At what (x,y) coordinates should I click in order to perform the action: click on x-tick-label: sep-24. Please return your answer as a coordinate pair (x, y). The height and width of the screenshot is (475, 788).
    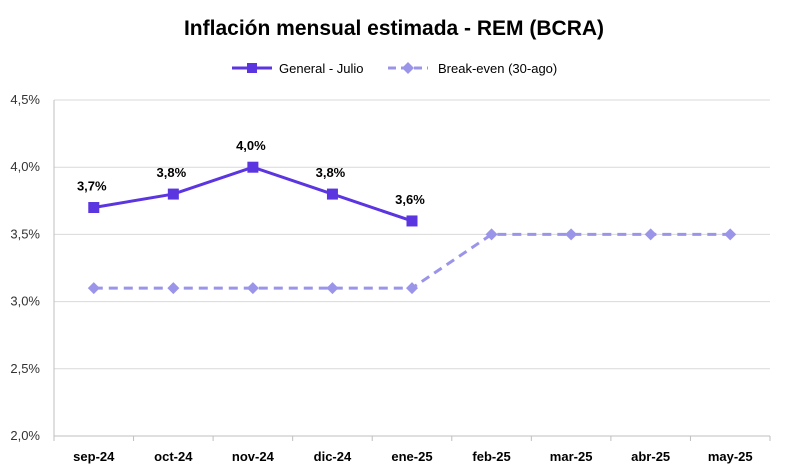
    Looking at the image, I should click on (94, 456).